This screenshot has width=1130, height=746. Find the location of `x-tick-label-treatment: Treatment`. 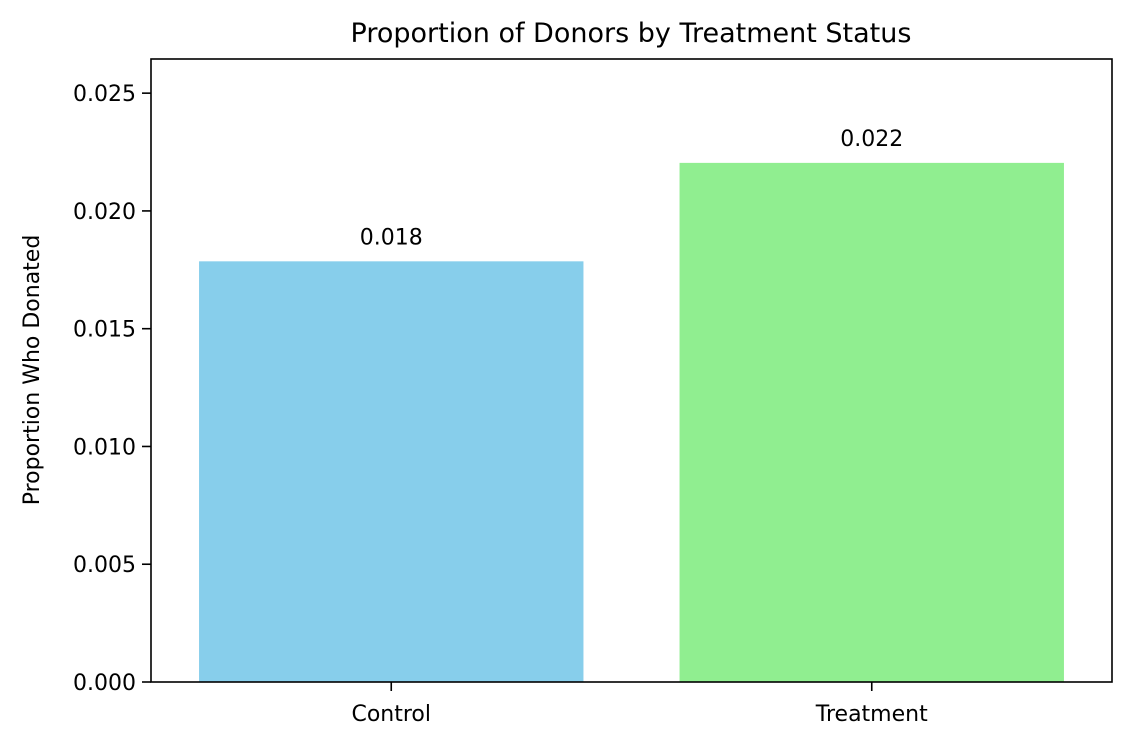

x-tick-label-treatment: Treatment is located at coordinates (871, 714).